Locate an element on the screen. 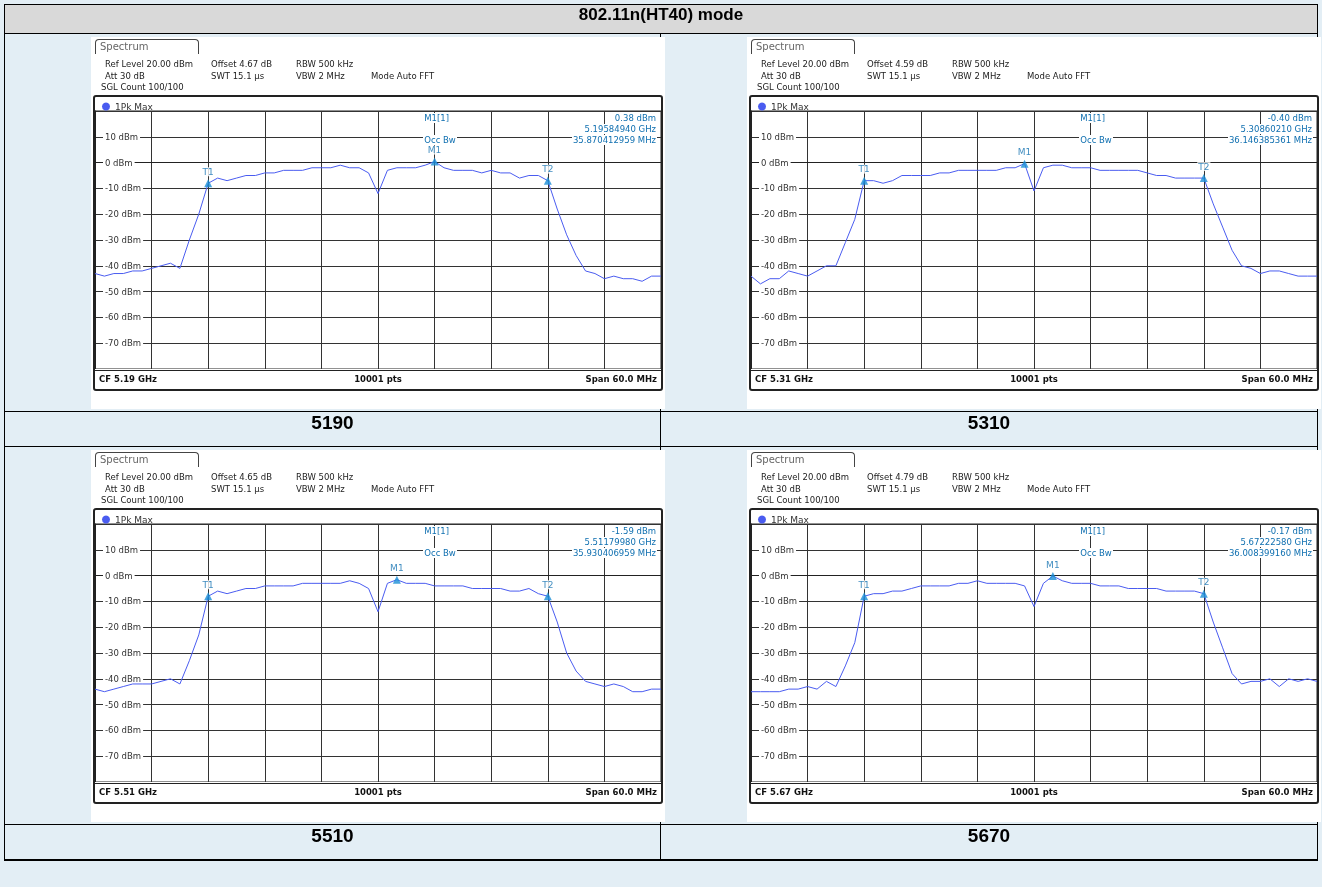 This screenshot has height=887, width=1322. annotation: -1.59 dBm is located at coordinates (633, 531).